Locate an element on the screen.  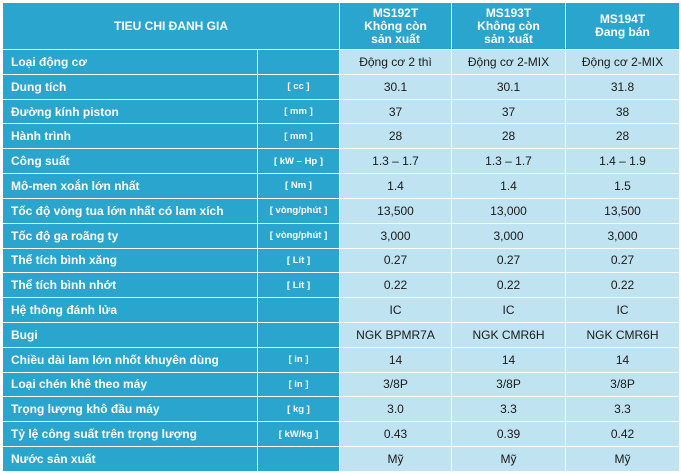
table-row: Hệ thông đánh lửa IC IC IC is located at coordinates (341, 310).